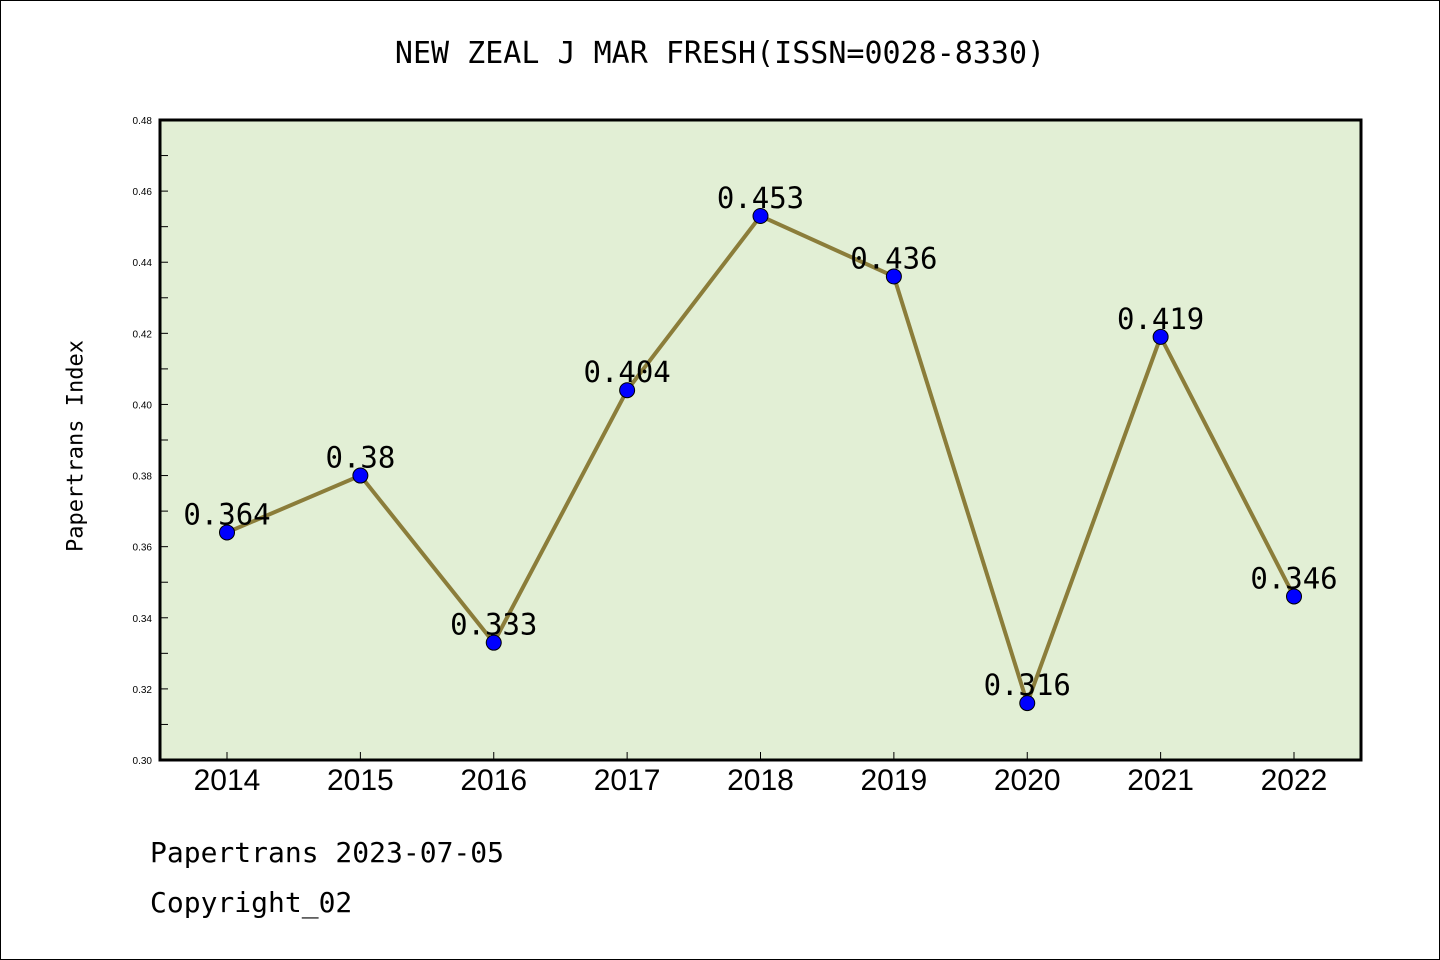 This screenshot has width=1440, height=960. Describe the element at coordinates (143, 619) in the screenshot. I see `y-tick-label: 0.34` at that location.